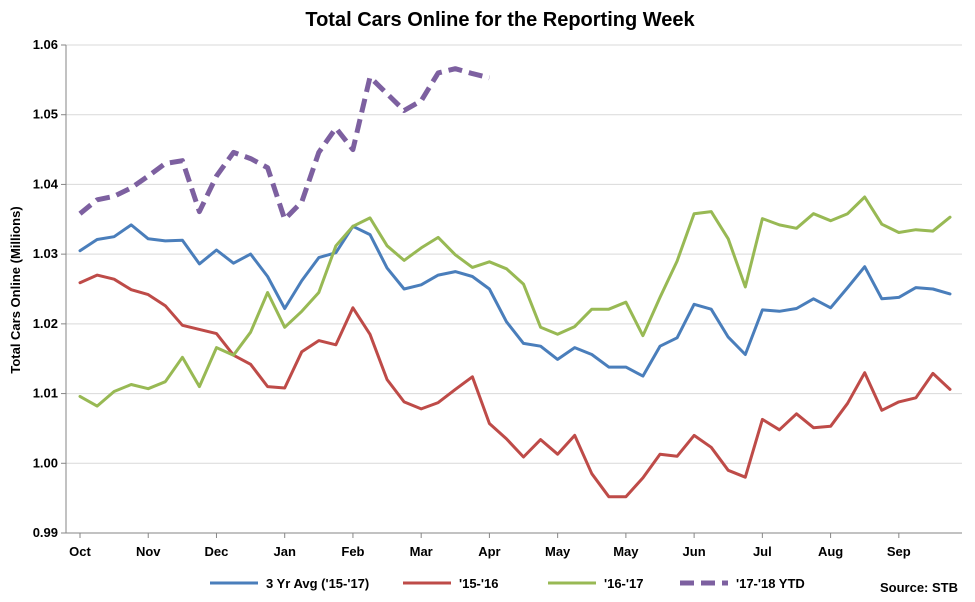  I want to click on y-tick-label: 0.99, so click(45, 532).